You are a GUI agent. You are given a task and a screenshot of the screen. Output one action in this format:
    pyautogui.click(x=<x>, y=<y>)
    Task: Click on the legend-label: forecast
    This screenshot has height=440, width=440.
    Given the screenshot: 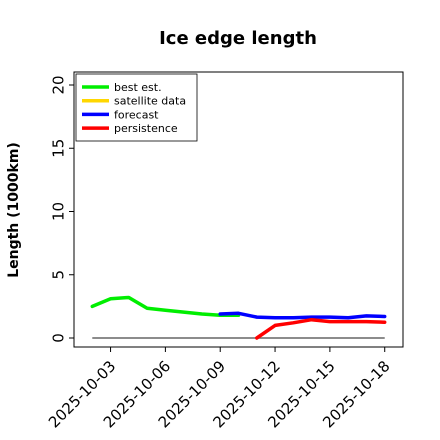 What is the action you would take?
    pyautogui.click(x=136, y=114)
    